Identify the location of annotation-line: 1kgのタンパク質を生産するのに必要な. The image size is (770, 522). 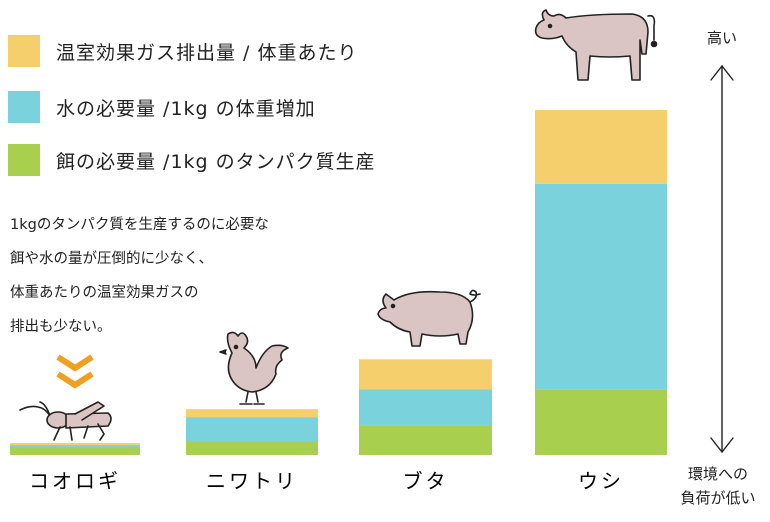
(139, 225).